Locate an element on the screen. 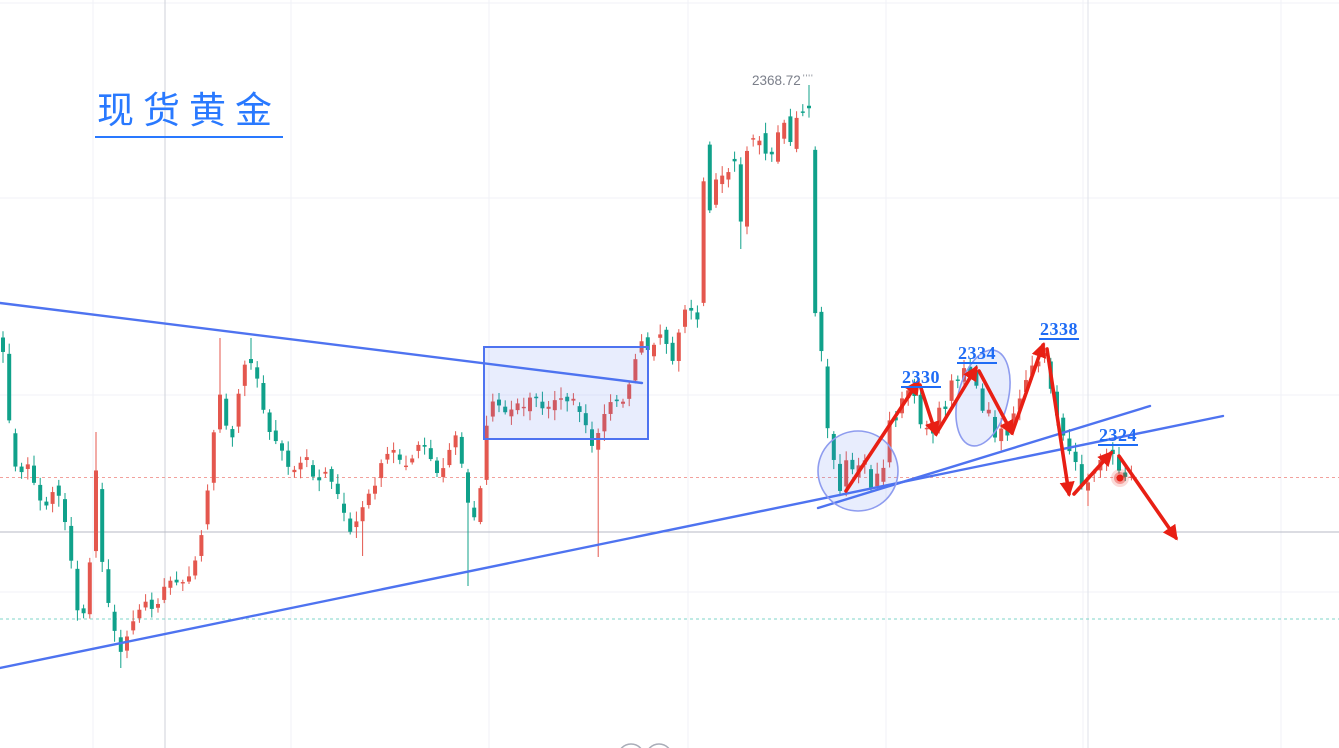 Image resolution: width=1339 pixels, height=748 pixels. price-dot-core is located at coordinates (1120, 478).